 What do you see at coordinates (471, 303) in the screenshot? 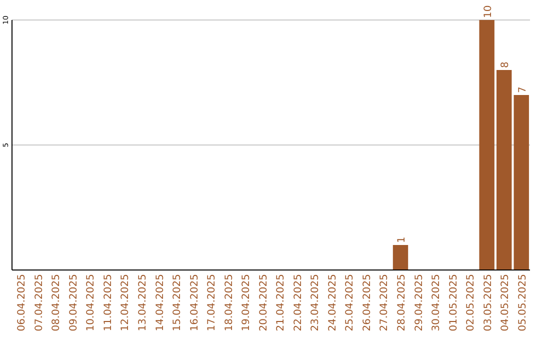
I see `x-tick-label: 02.05.2025` at bounding box center [471, 303].